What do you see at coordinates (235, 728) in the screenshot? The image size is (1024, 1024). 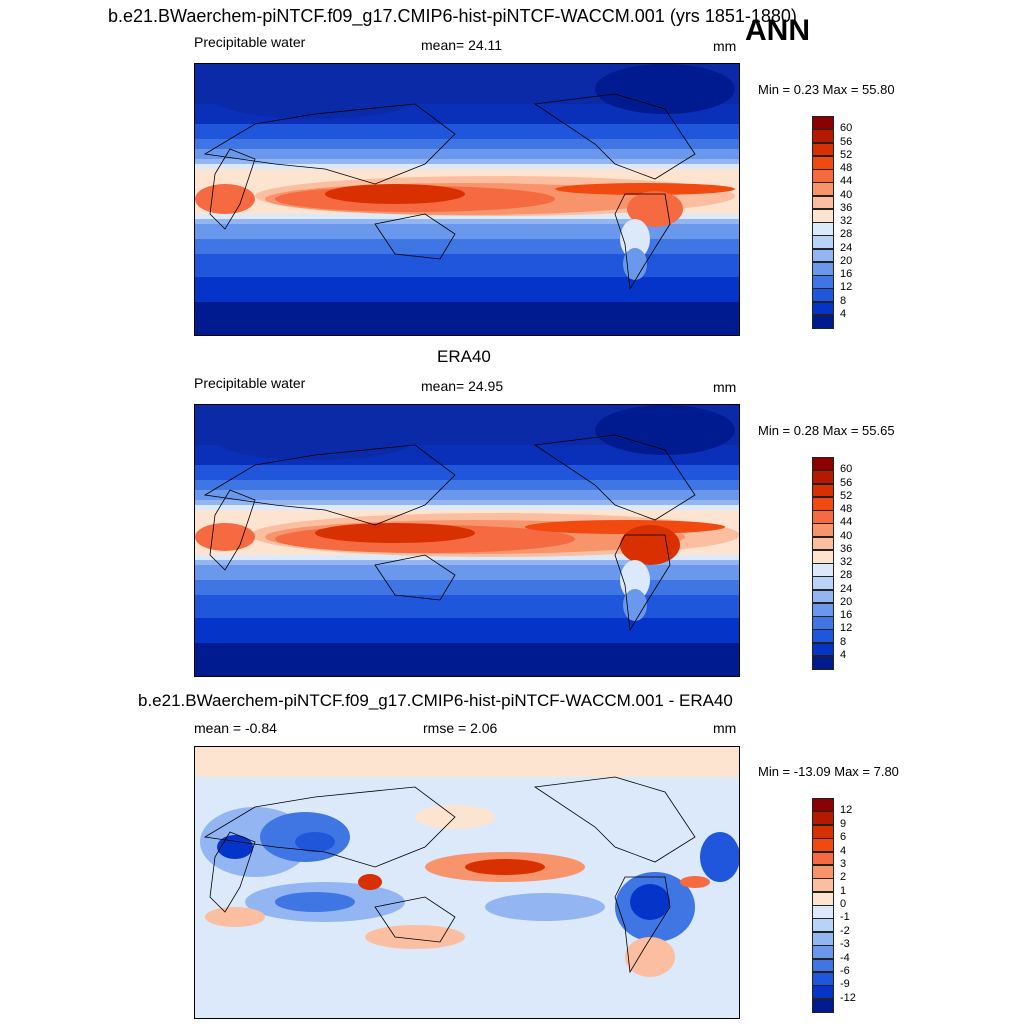 I see `panel3-mean: mean = -0.84` at bounding box center [235, 728].